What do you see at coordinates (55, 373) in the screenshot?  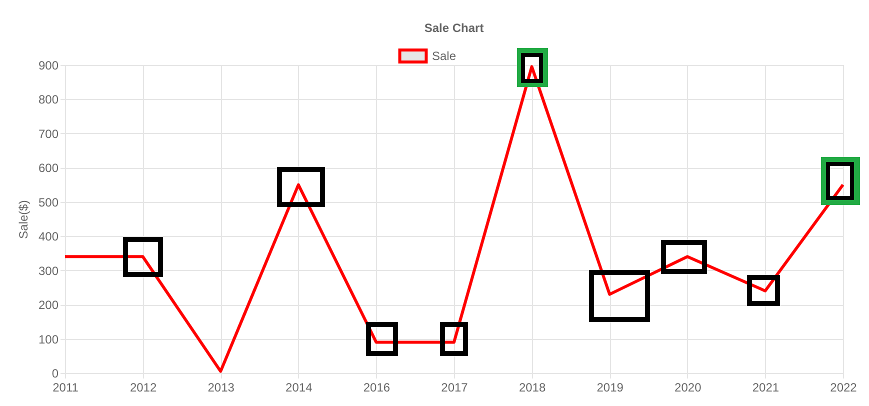 I see `y-tick-label: 0` at bounding box center [55, 373].